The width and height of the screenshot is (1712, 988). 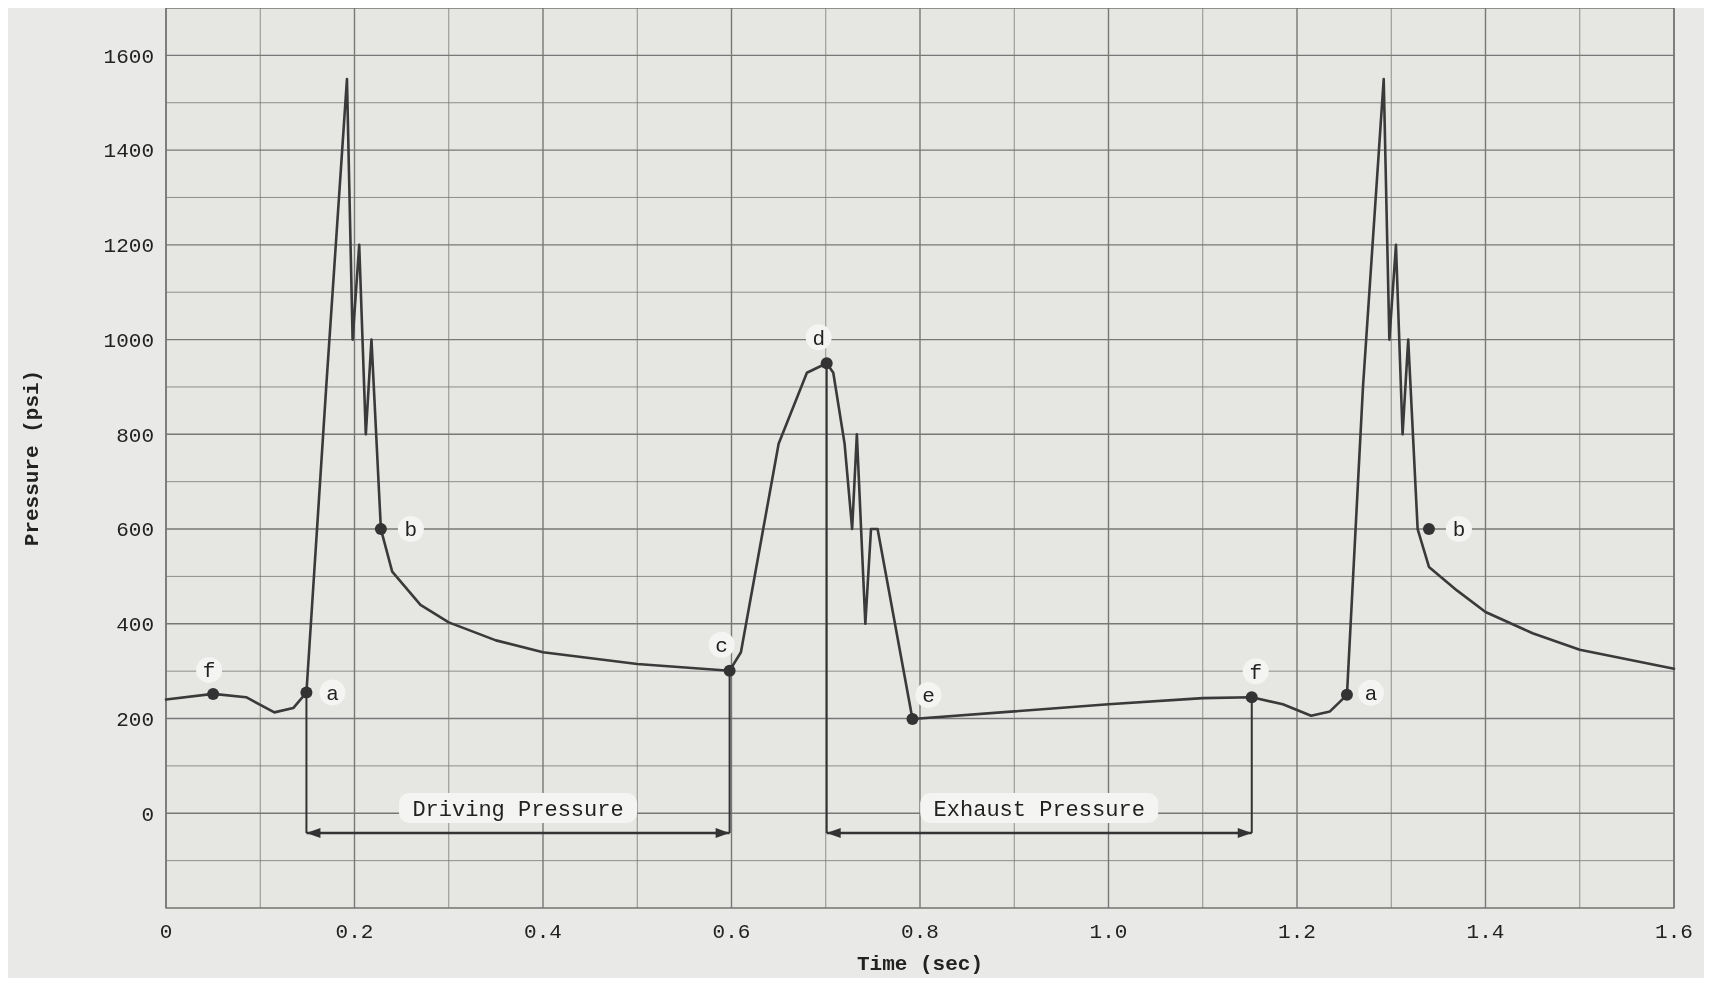 What do you see at coordinates (721, 647) in the screenshot?
I see `annotation: c` at bounding box center [721, 647].